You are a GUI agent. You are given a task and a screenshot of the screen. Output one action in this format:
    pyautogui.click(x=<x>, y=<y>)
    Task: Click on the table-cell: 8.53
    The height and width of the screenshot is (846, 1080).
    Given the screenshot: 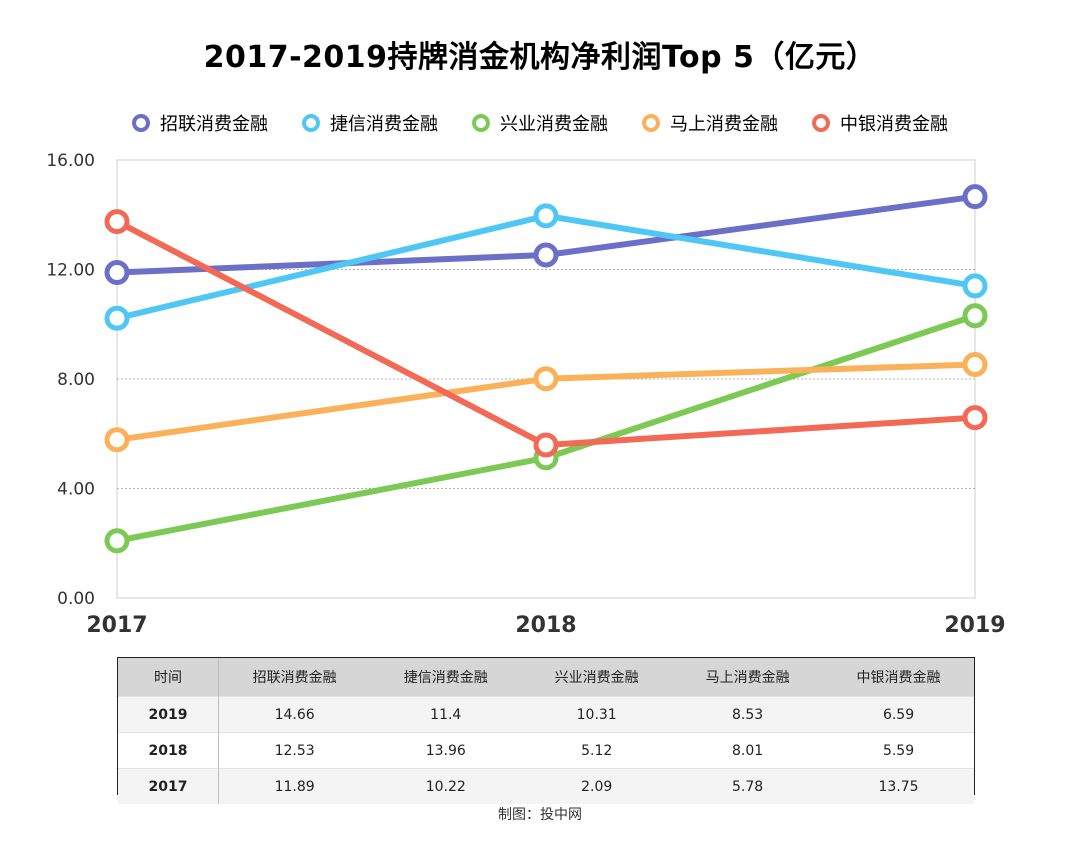 What is the action you would take?
    pyautogui.click(x=748, y=714)
    